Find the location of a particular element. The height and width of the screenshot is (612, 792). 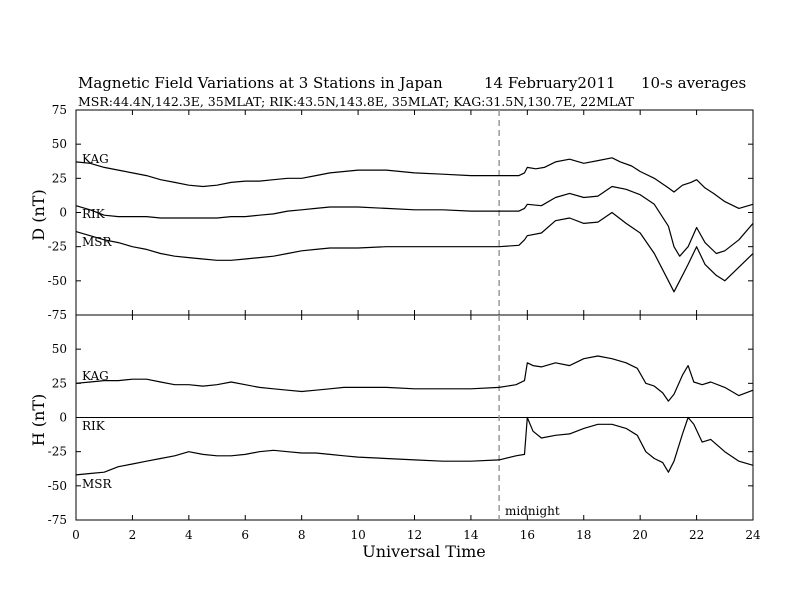

d-panel-label-msr: MSR is located at coordinates (97, 242).